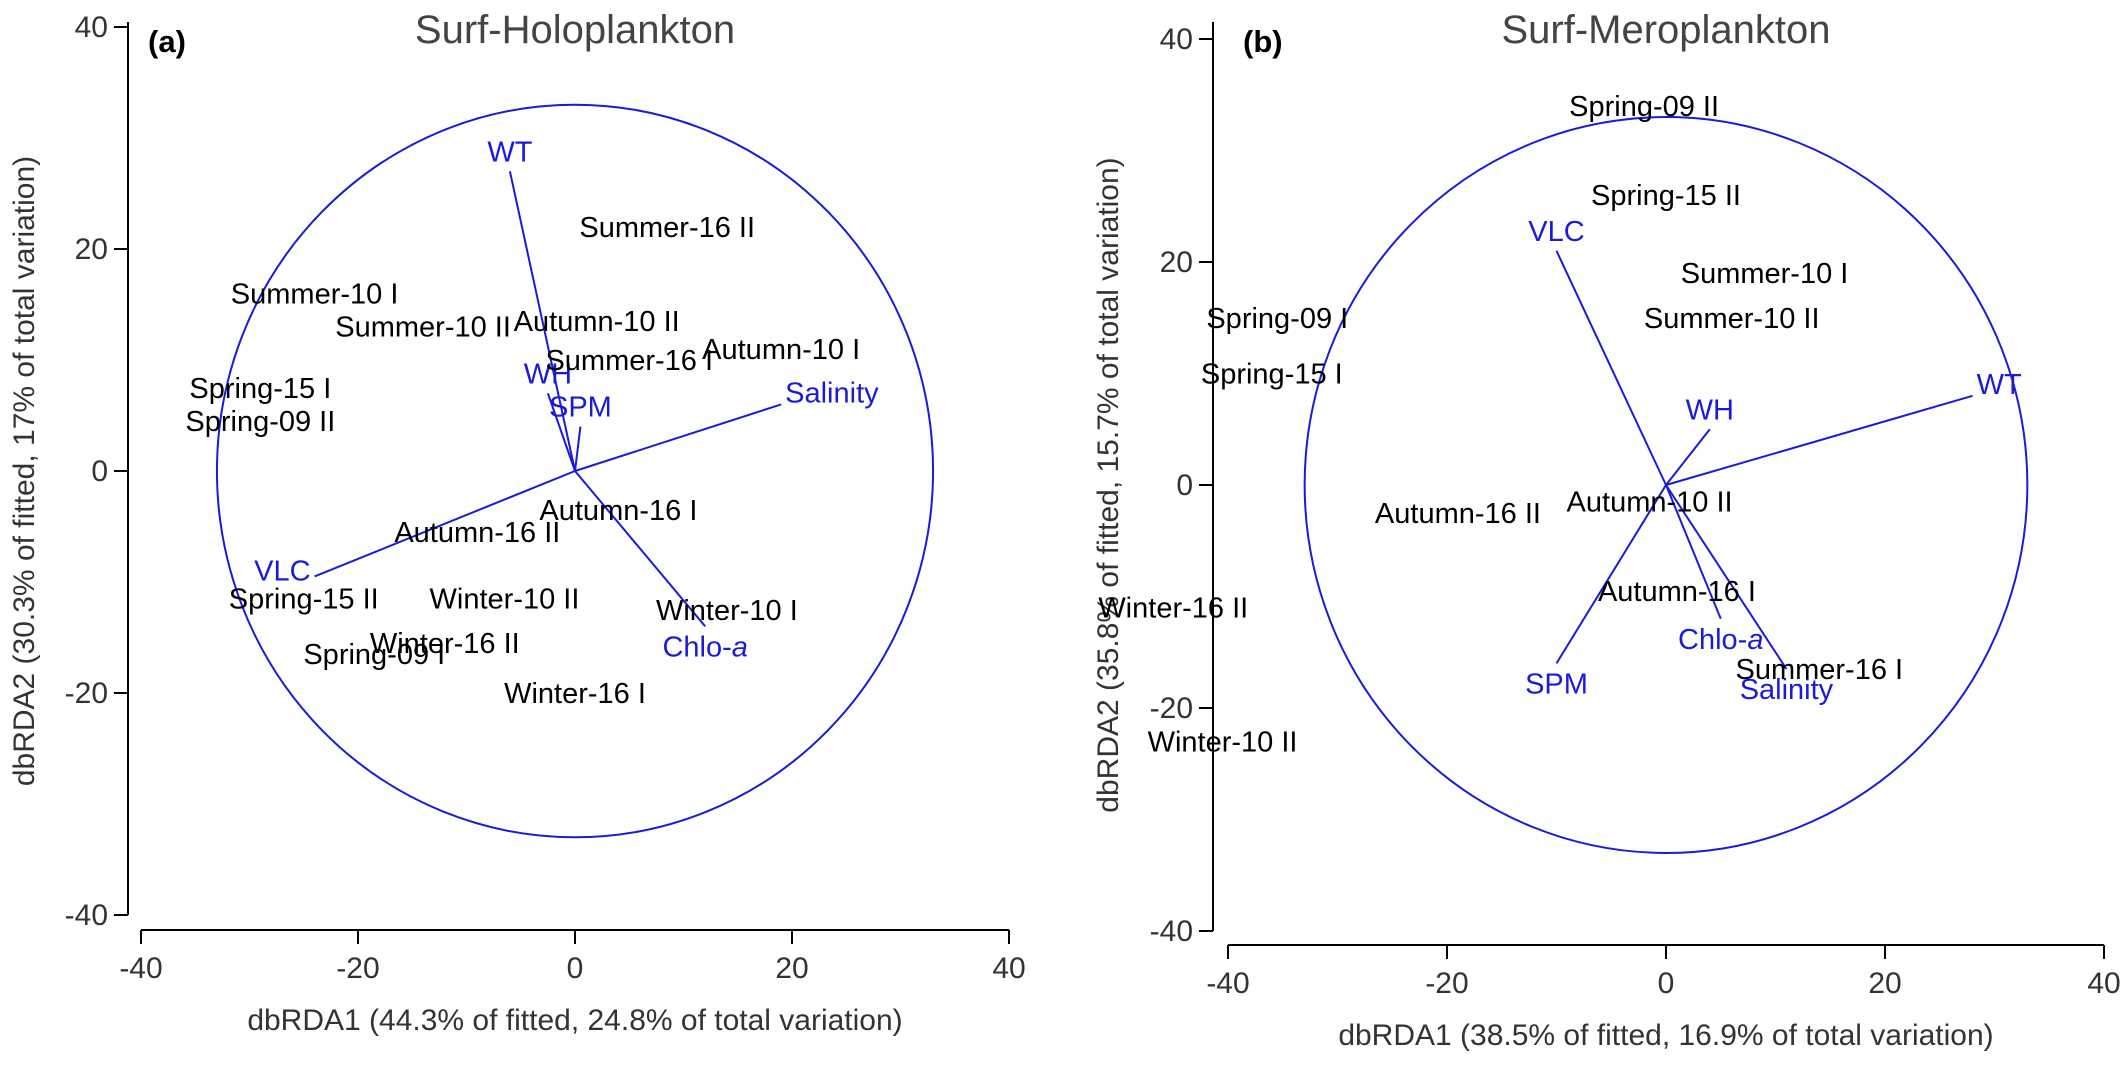 This screenshot has height=1066, width=2128. I want to click on panel-a-point-label: Spring-15 II, so click(304, 600).